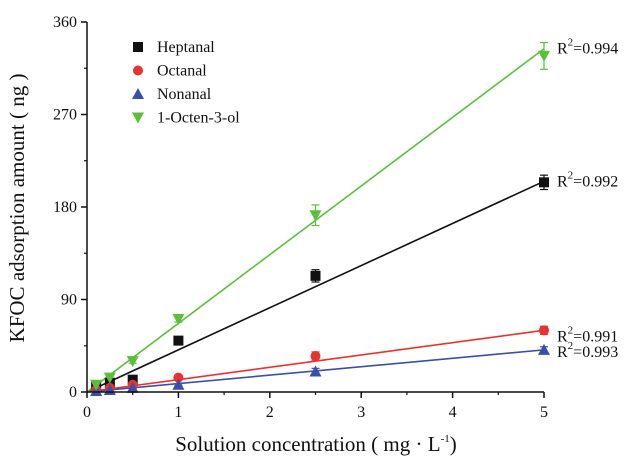  I want to click on r2-label-heptanal: R2=0.992, so click(587, 179).